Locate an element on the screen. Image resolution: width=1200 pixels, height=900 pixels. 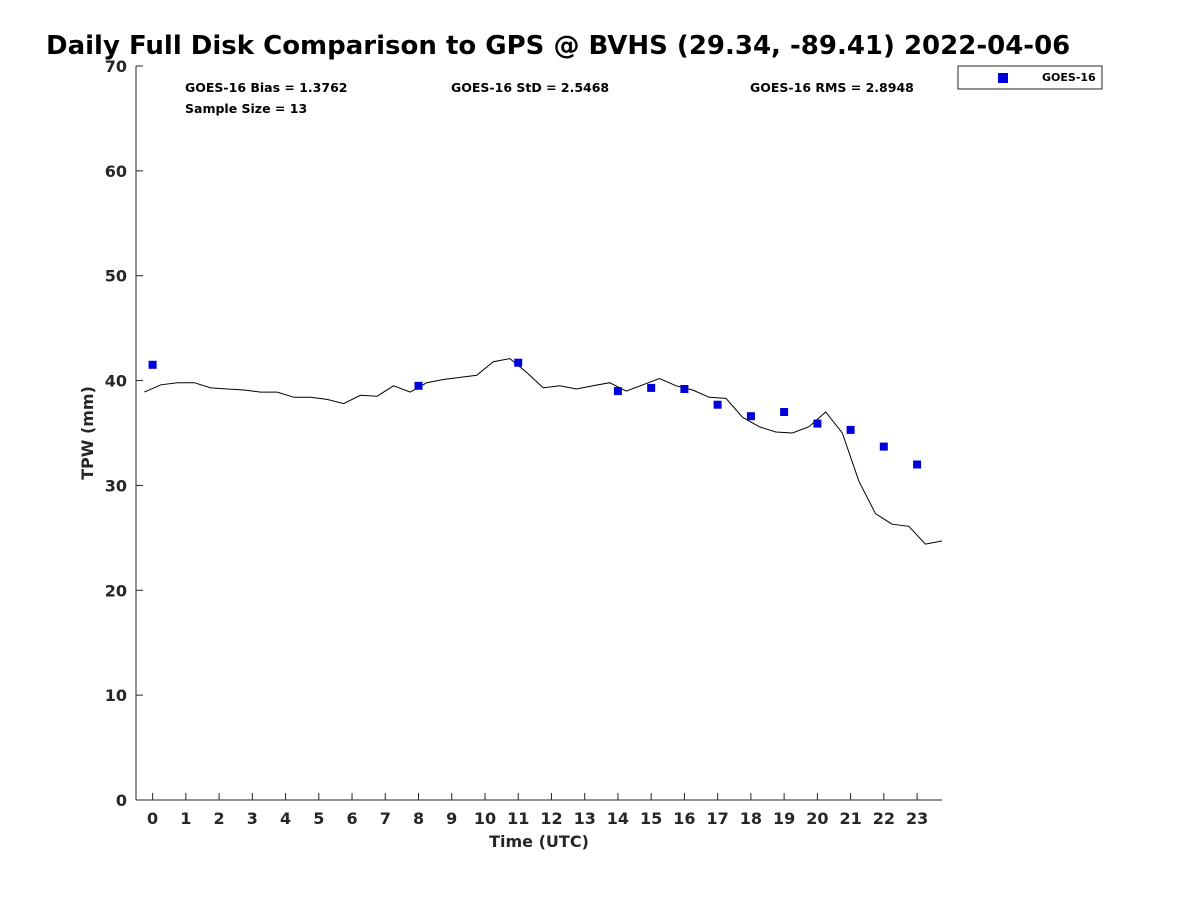
x-tick-label: 4 is located at coordinates (285, 818).